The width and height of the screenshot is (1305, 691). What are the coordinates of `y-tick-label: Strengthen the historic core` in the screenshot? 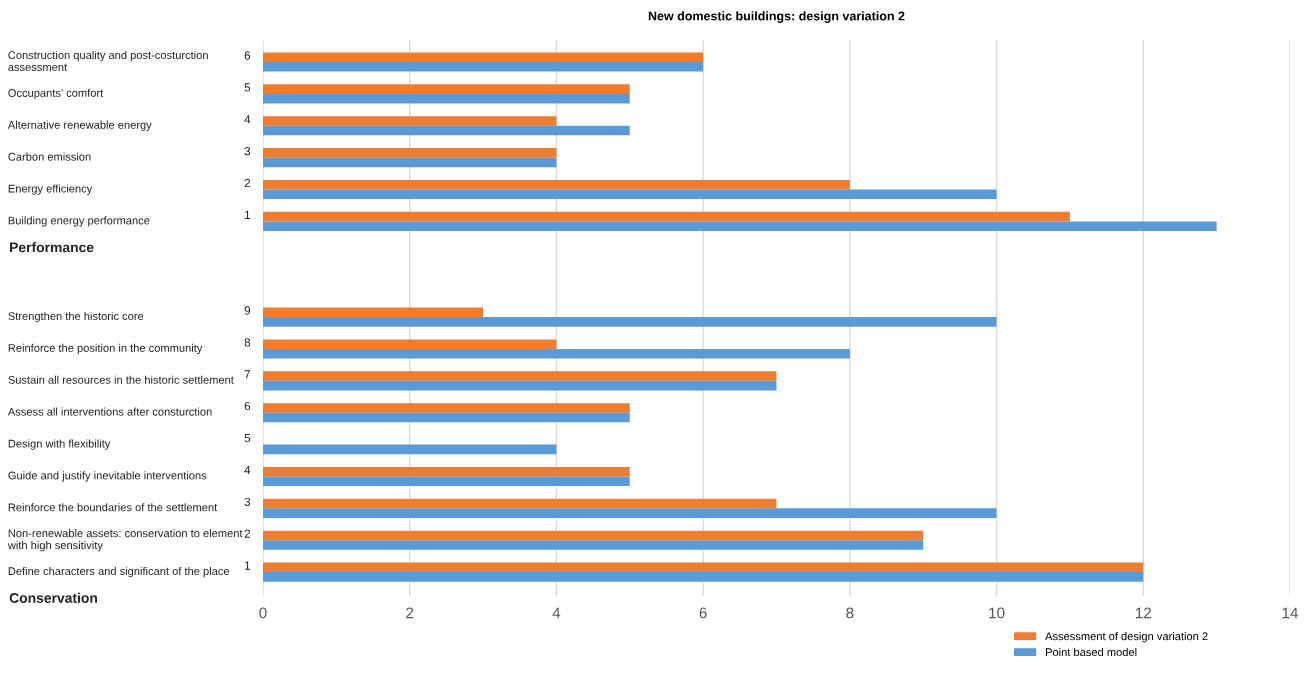 It's located at (76, 317).